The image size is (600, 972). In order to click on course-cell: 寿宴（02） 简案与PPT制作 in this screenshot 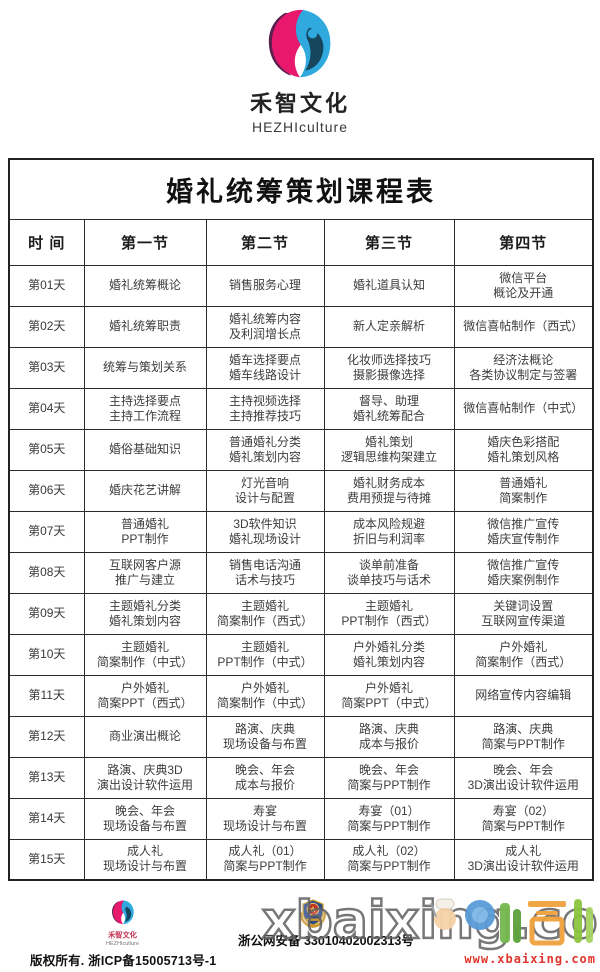, I will do `click(523, 818)`.